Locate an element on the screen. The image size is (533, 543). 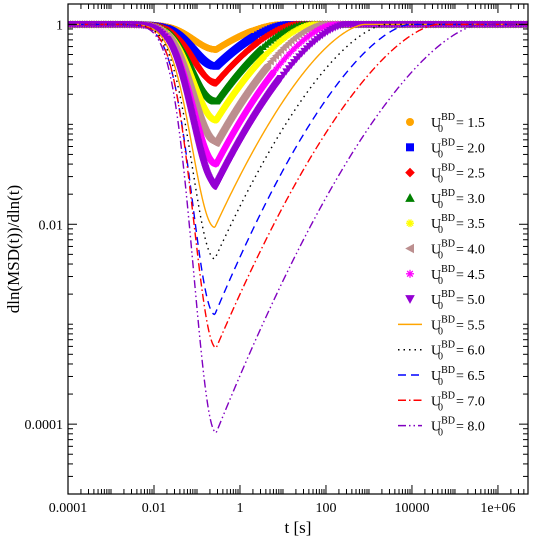
ltriangle-marker is located at coordinates (409, 248).